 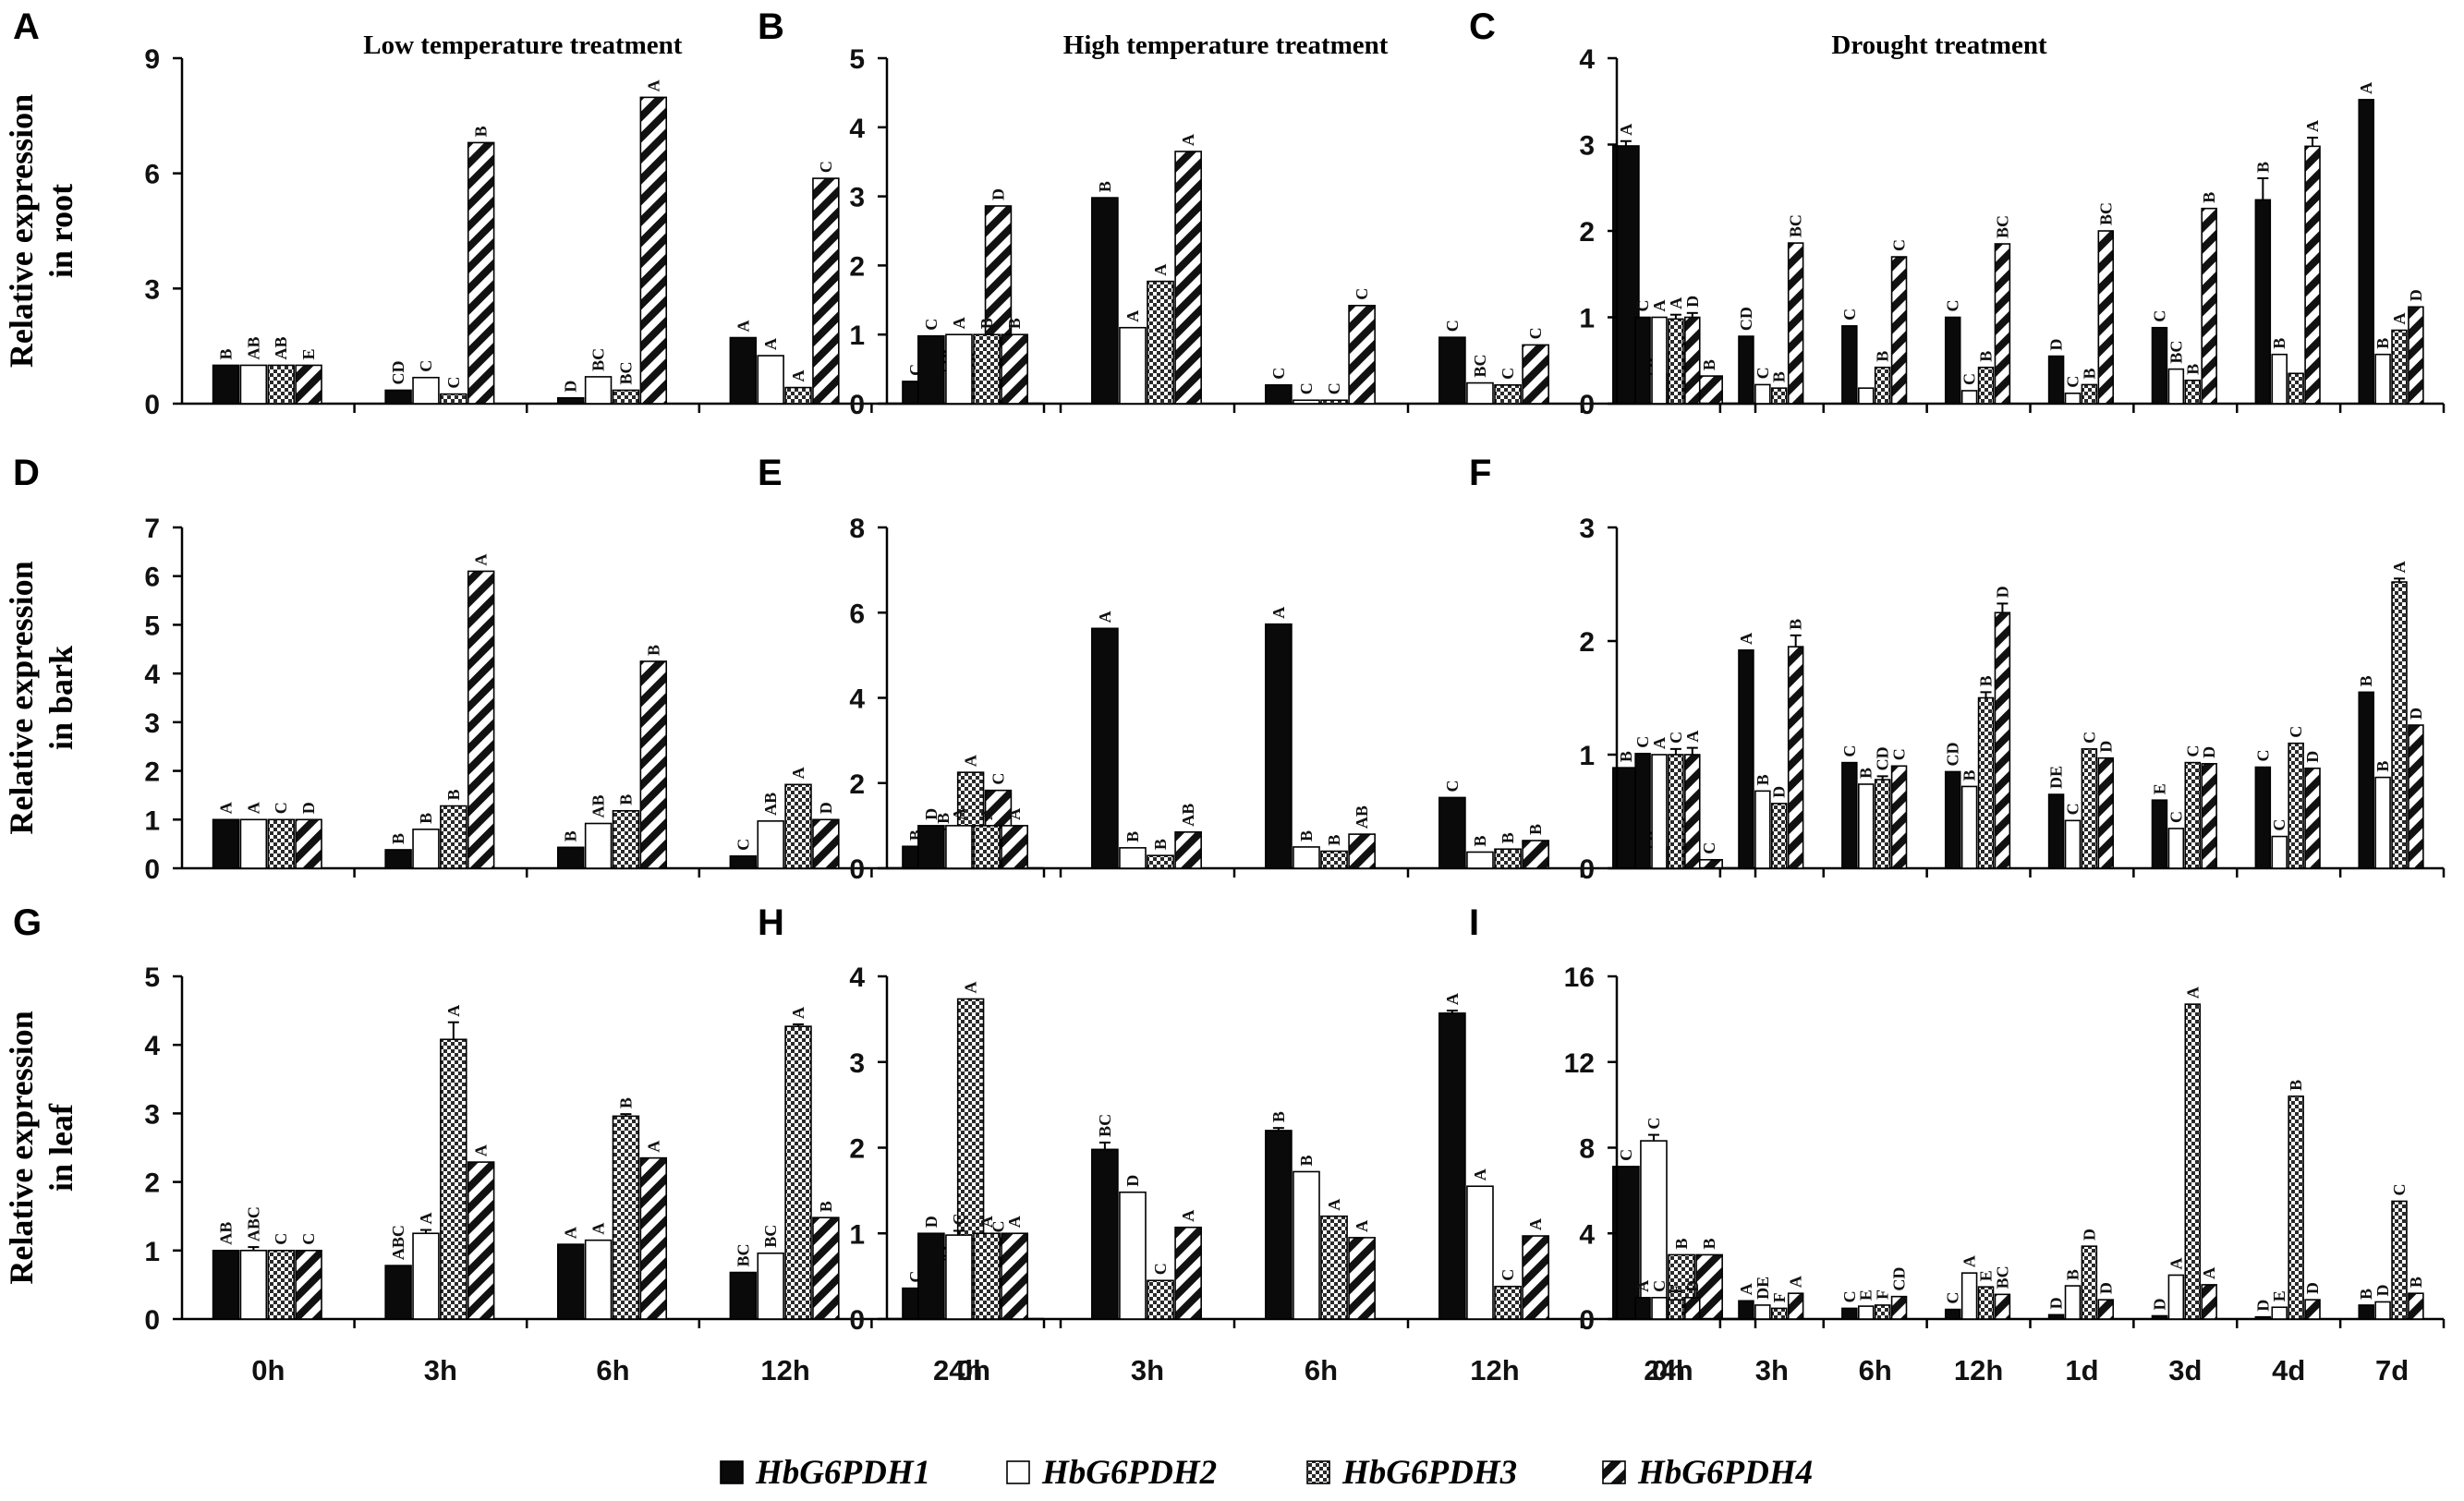 What do you see at coordinates (268, 1370) in the screenshot?
I see `x-tick-label: 0h` at bounding box center [268, 1370].